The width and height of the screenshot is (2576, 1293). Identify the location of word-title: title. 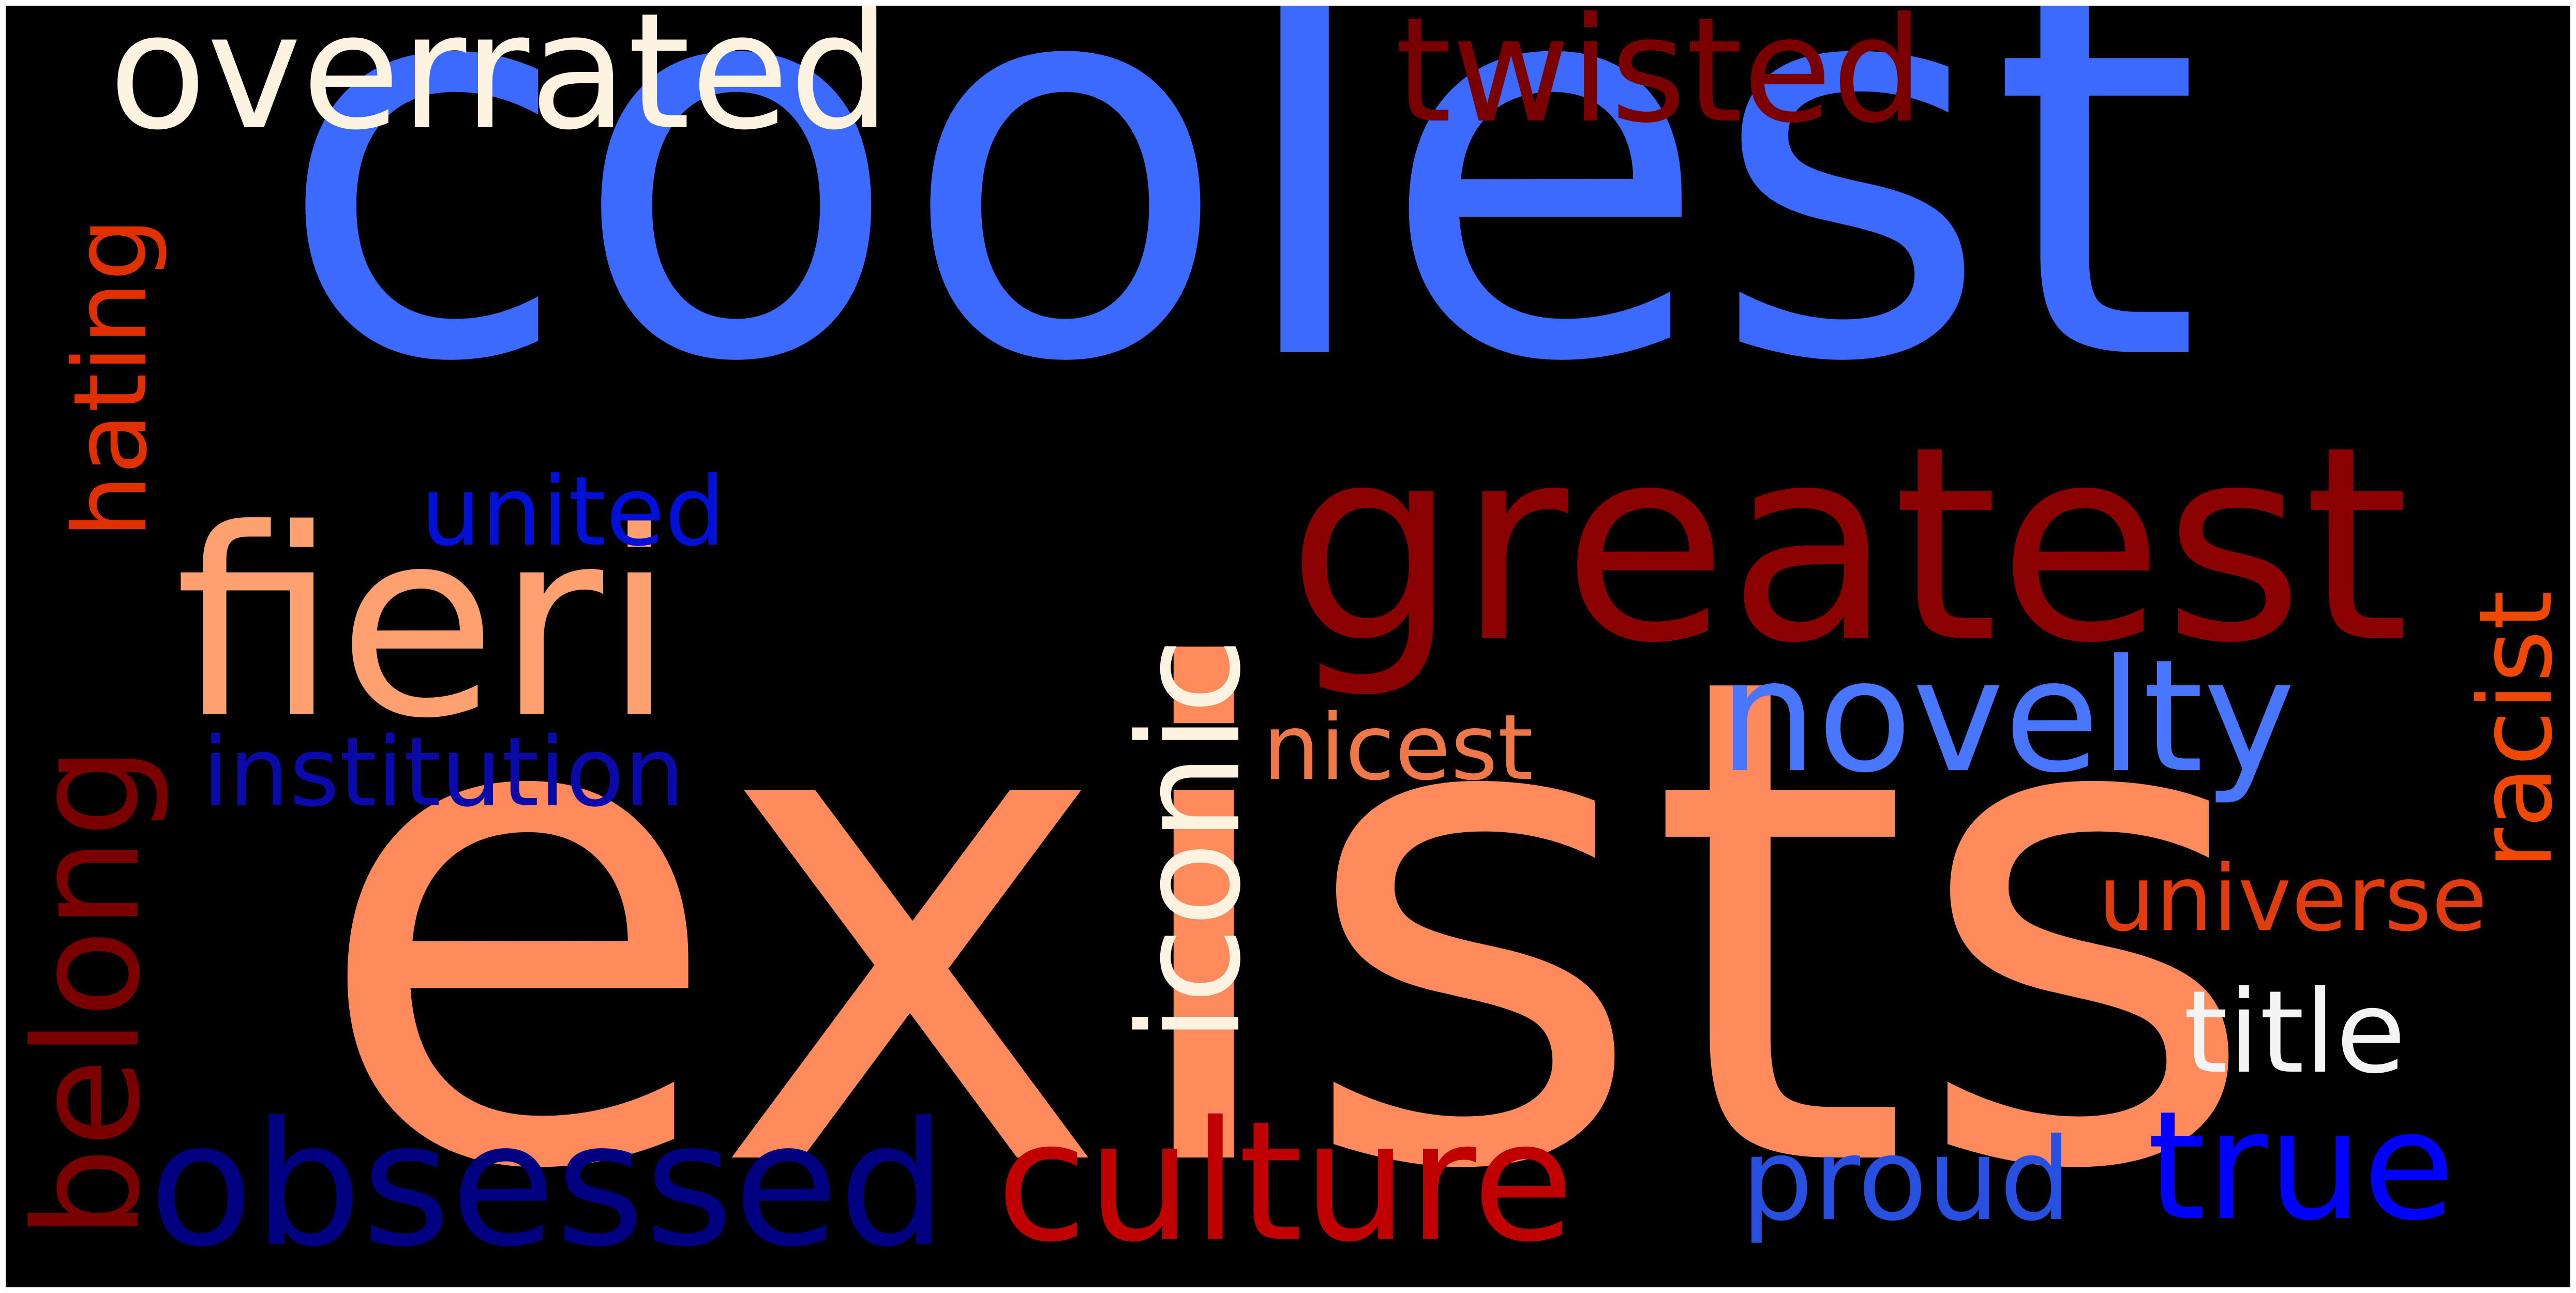
(2294, 1032).